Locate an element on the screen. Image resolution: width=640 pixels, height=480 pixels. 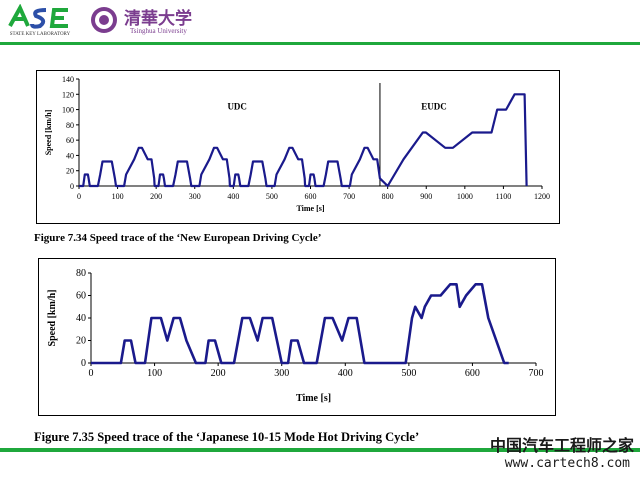
ase-logo-subtext: STATE KEY LABORATORY is located at coordinates (40, 34).